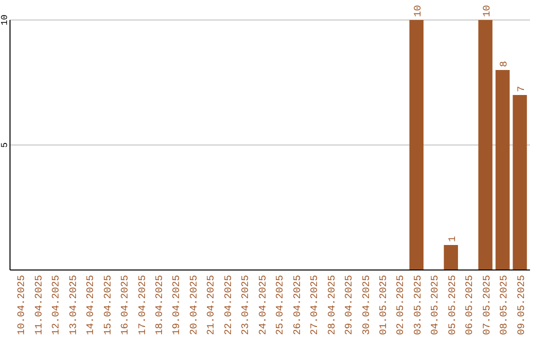  What do you see at coordinates (22, 305) in the screenshot?
I see `x-tick-label: 10.04.2025` at bounding box center [22, 305].